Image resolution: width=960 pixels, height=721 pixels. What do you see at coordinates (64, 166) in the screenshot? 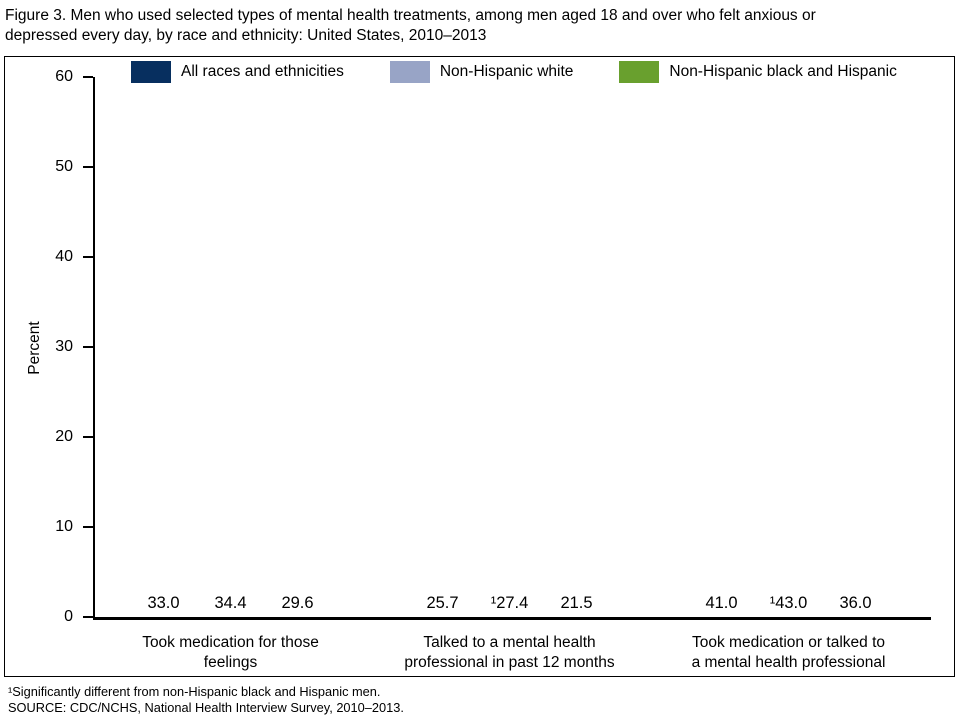
I see `y-tick-label: 50` at bounding box center [64, 166].